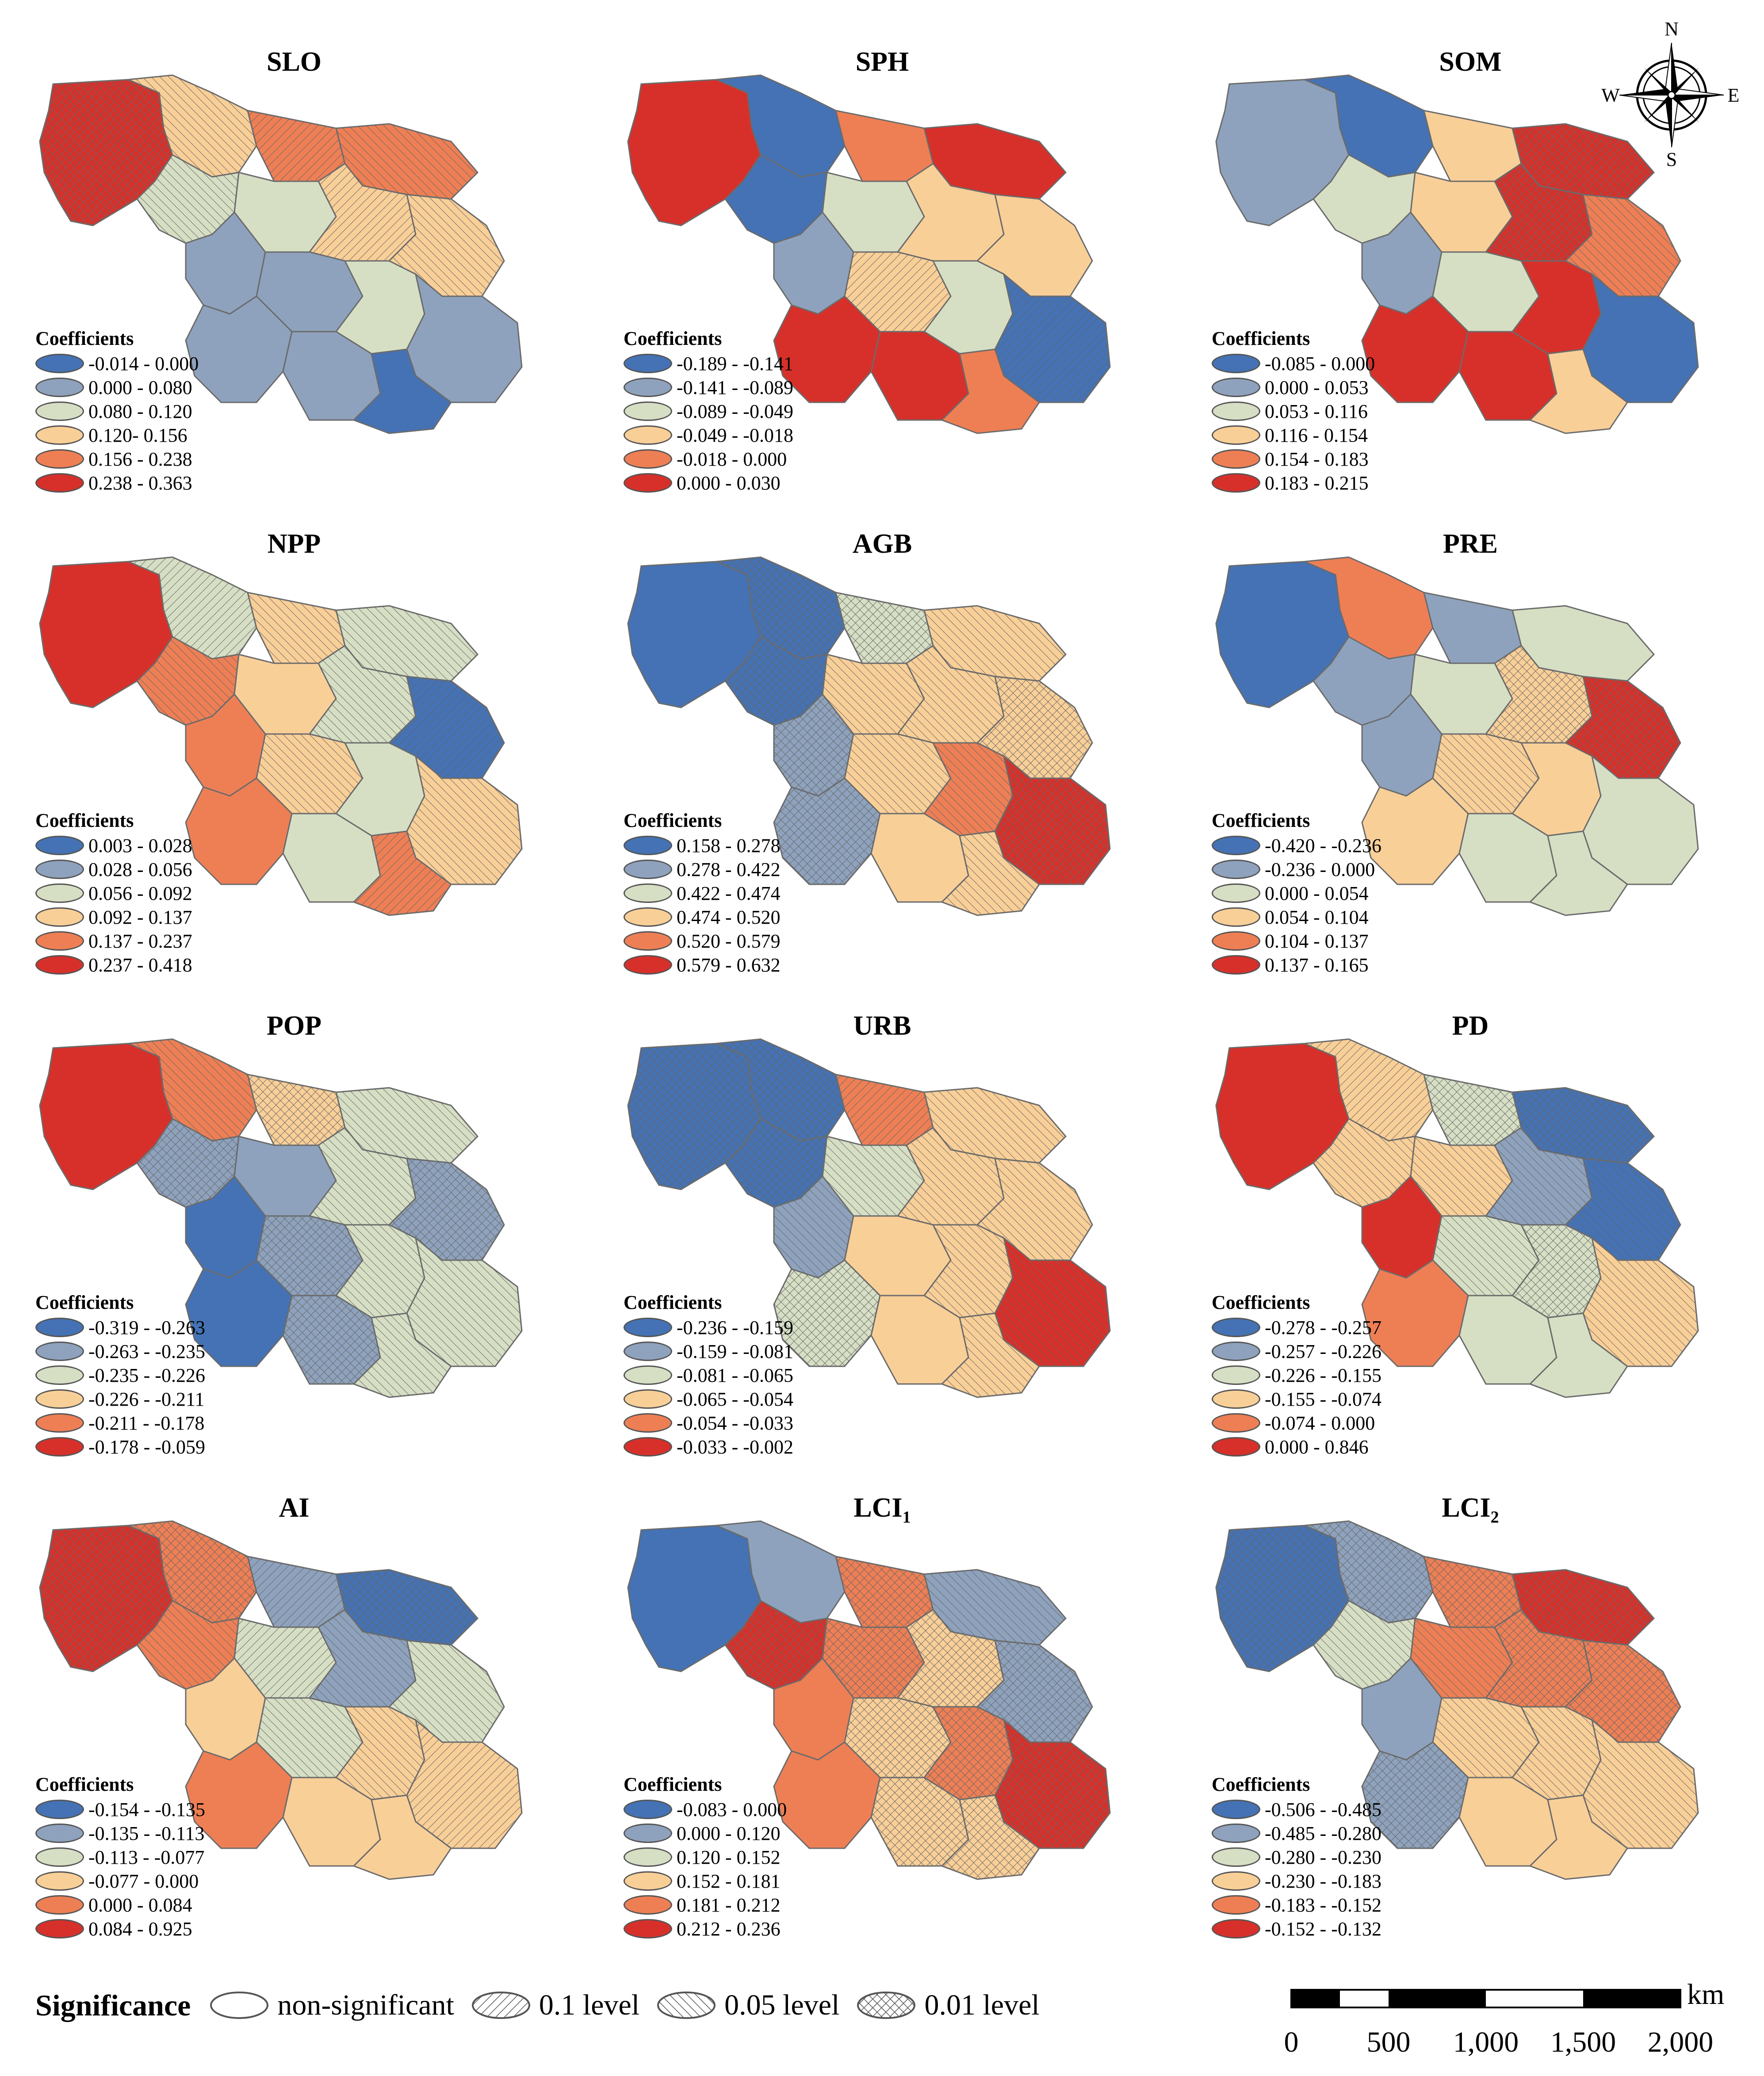  What do you see at coordinates (738, 1881) in the screenshot?
I see `legend-row: 0.152 - 0.181` at bounding box center [738, 1881].